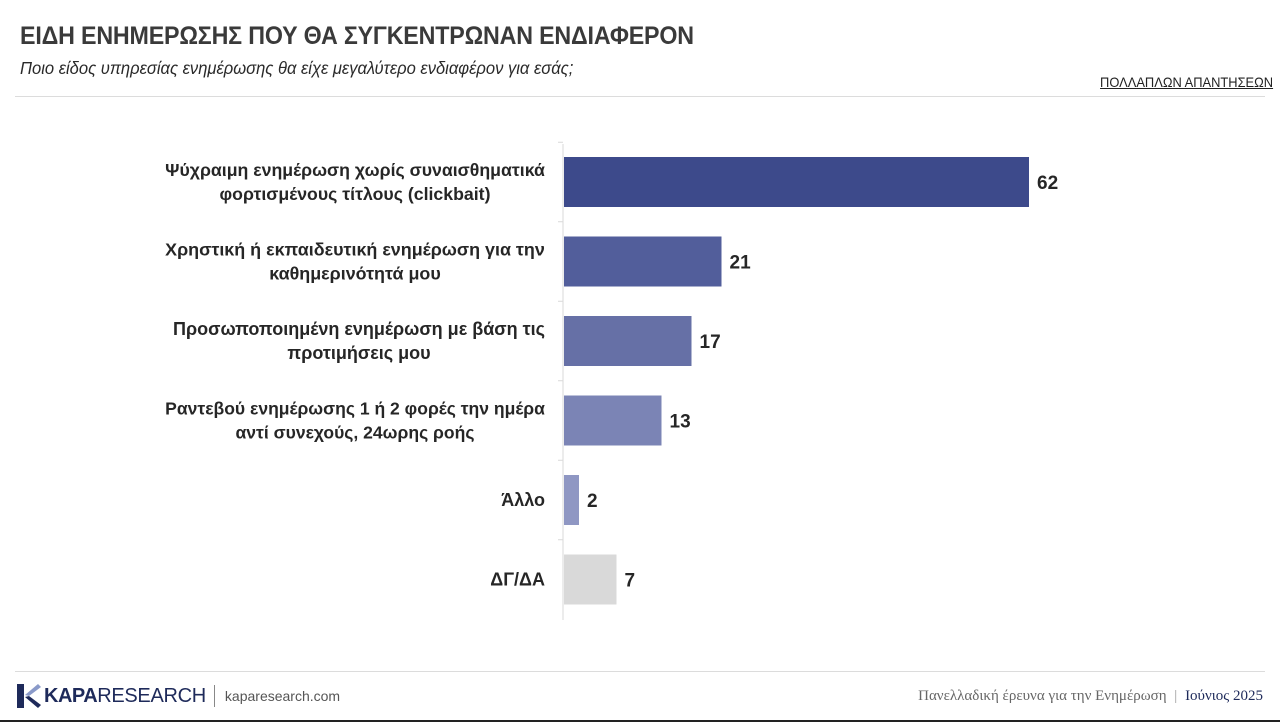 The height and width of the screenshot is (722, 1280). What do you see at coordinates (355, 170) in the screenshot?
I see `category-label-line: Ψύχραιμη ενημέρωση χωρίς συναισθηματικά` at bounding box center [355, 170].